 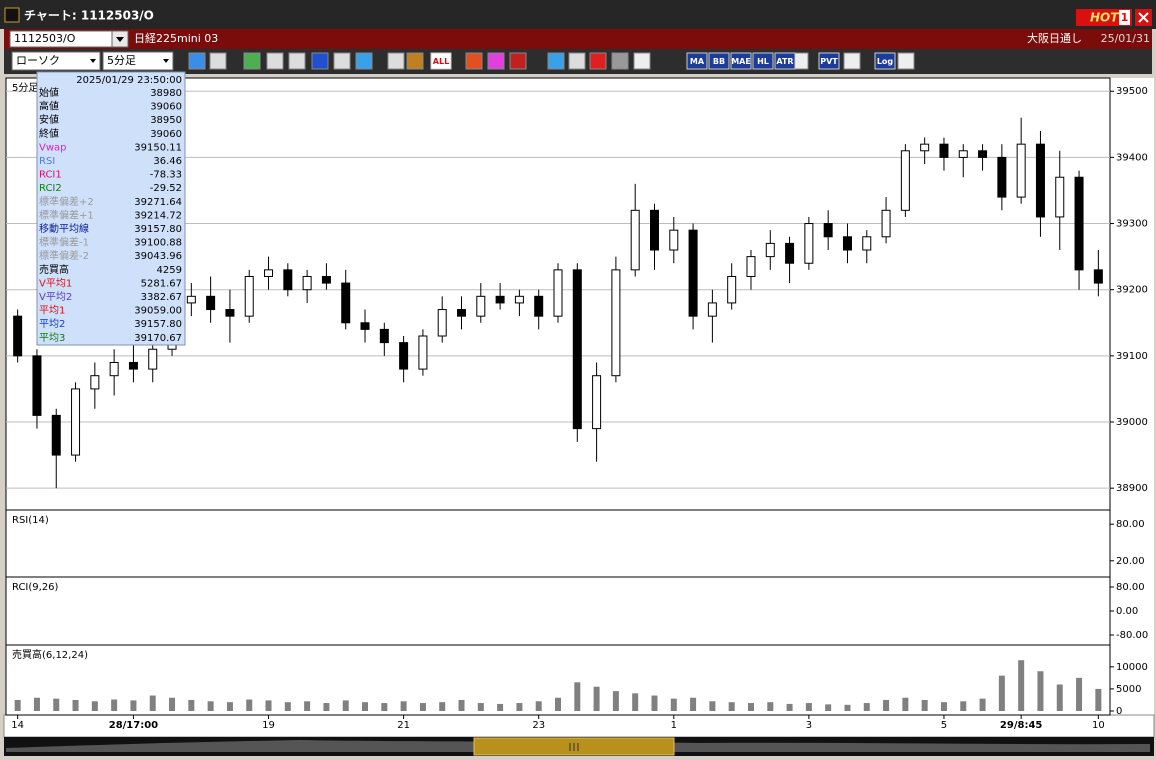 I want to click on price-axis-area, so click(x=1132, y=397).